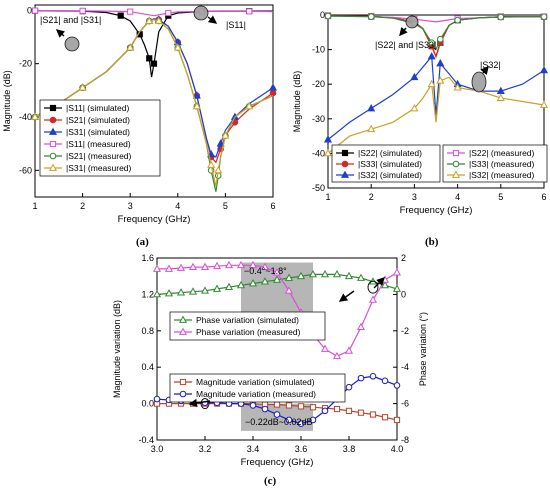 This screenshot has height=492, width=550. I want to click on annotation-label: −0.4°~1.8°, so click(265, 271).